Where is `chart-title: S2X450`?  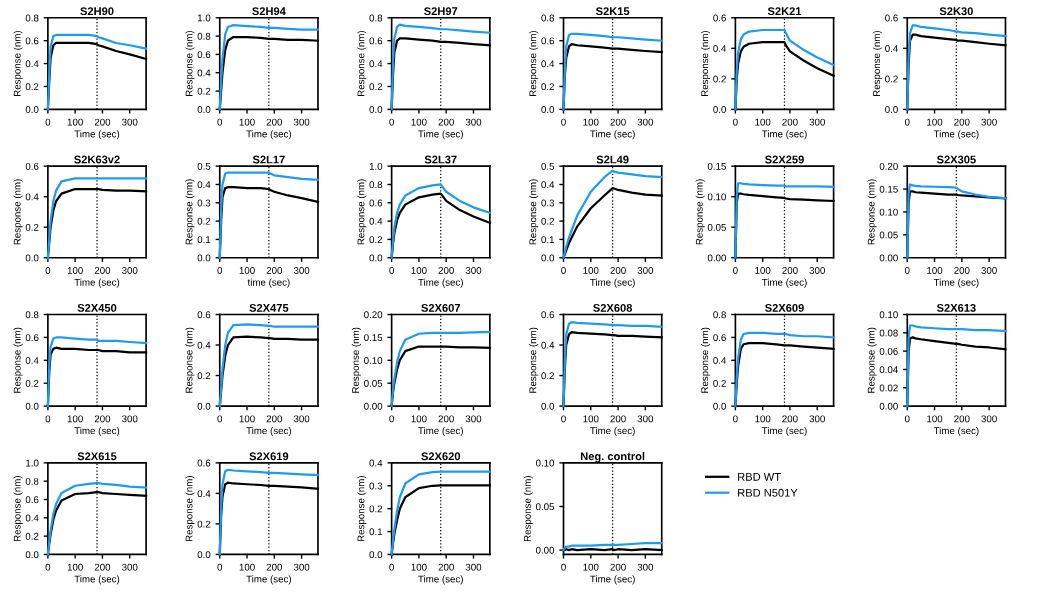 chart-title: S2X450 is located at coordinates (97, 307).